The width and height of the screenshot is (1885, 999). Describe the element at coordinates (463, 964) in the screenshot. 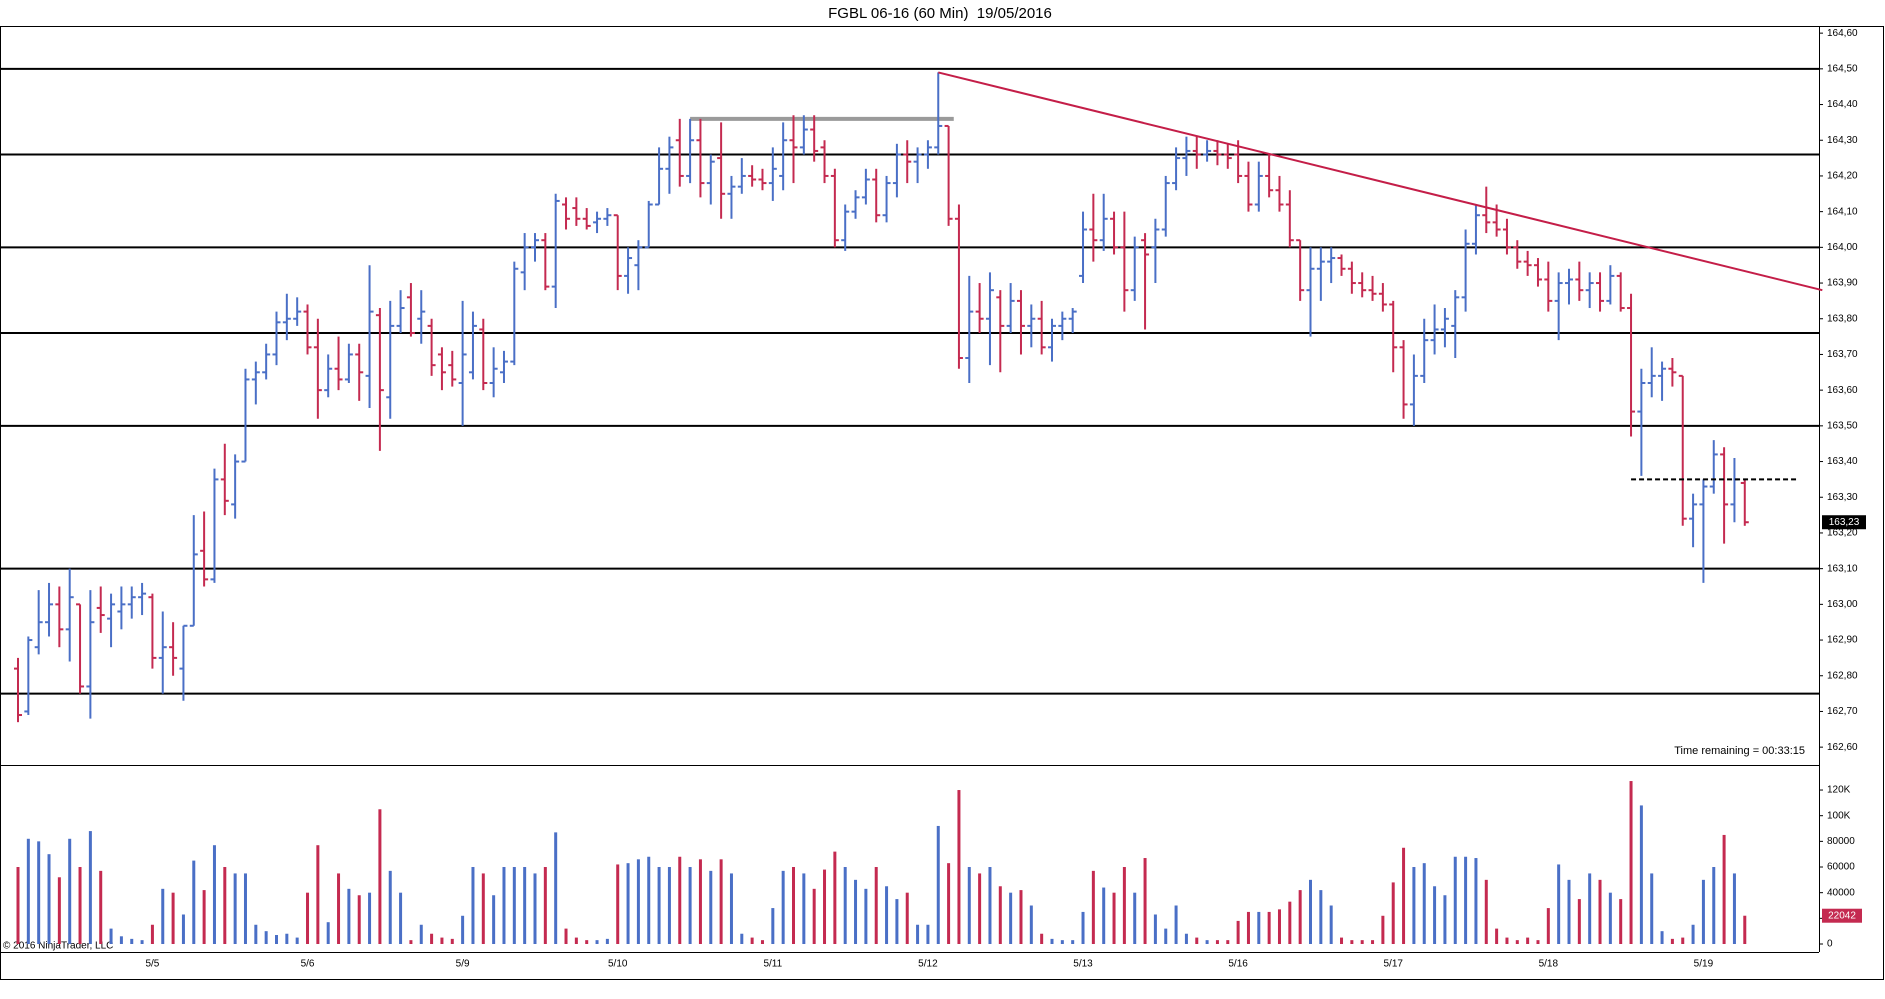

I see `x-tick-label: 5/9` at that location.